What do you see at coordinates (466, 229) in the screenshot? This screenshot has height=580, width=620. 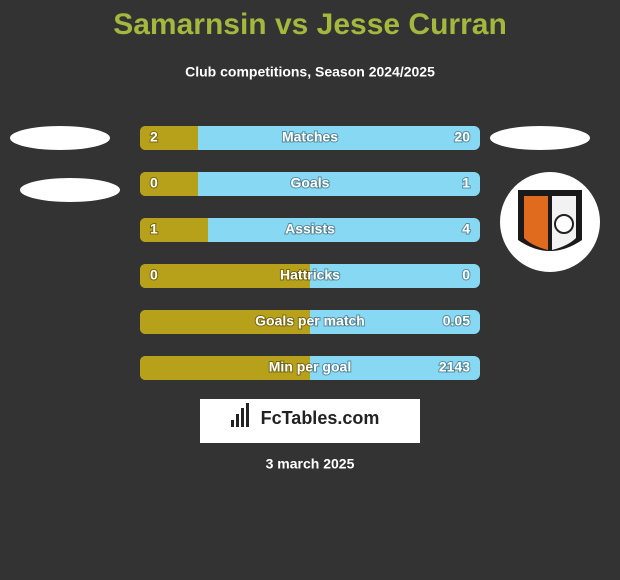 I see `right-value: 4` at bounding box center [466, 229].